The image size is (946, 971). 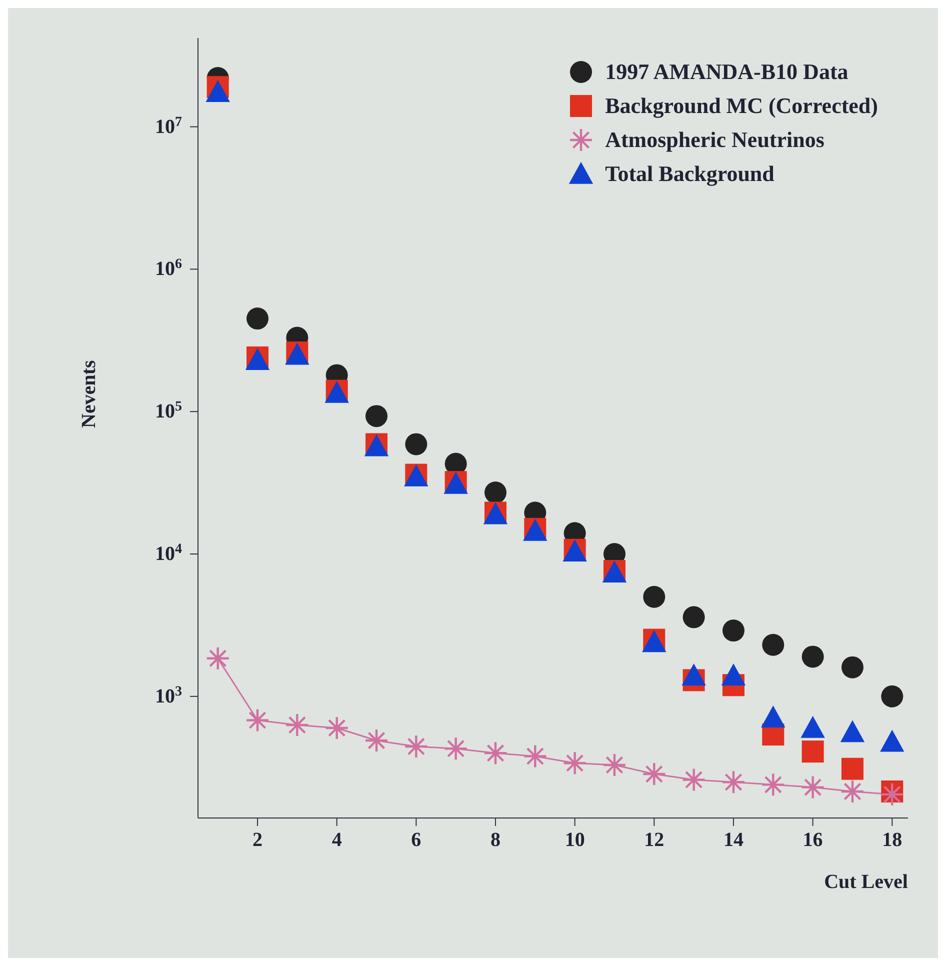 I want to click on x-tick-label: 2, so click(x=257, y=840).